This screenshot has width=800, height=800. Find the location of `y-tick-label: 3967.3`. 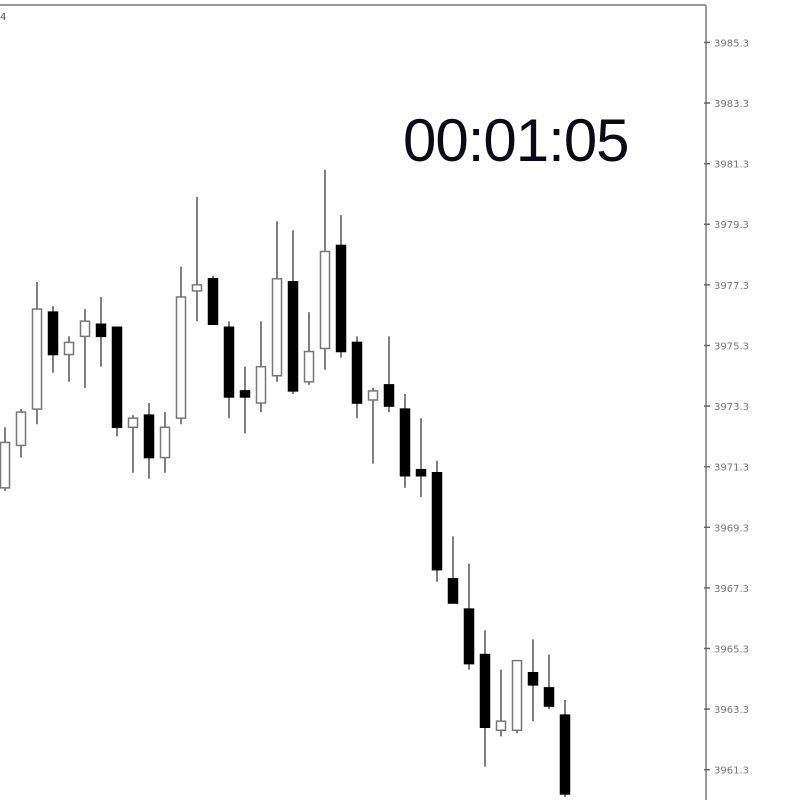

y-tick-label: 3967.3 is located at coordinates (731, 589).